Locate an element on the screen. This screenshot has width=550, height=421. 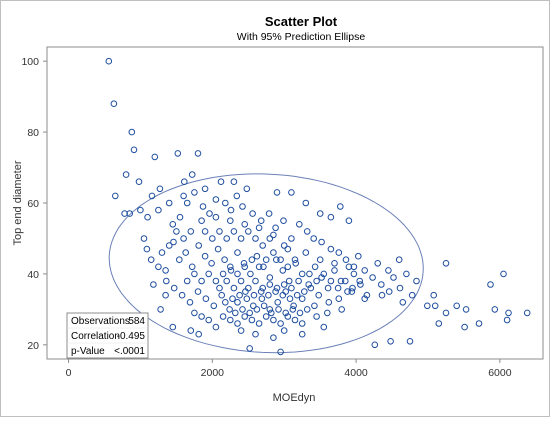
y-tick-label: 40 is located at coordinates (33, 275).